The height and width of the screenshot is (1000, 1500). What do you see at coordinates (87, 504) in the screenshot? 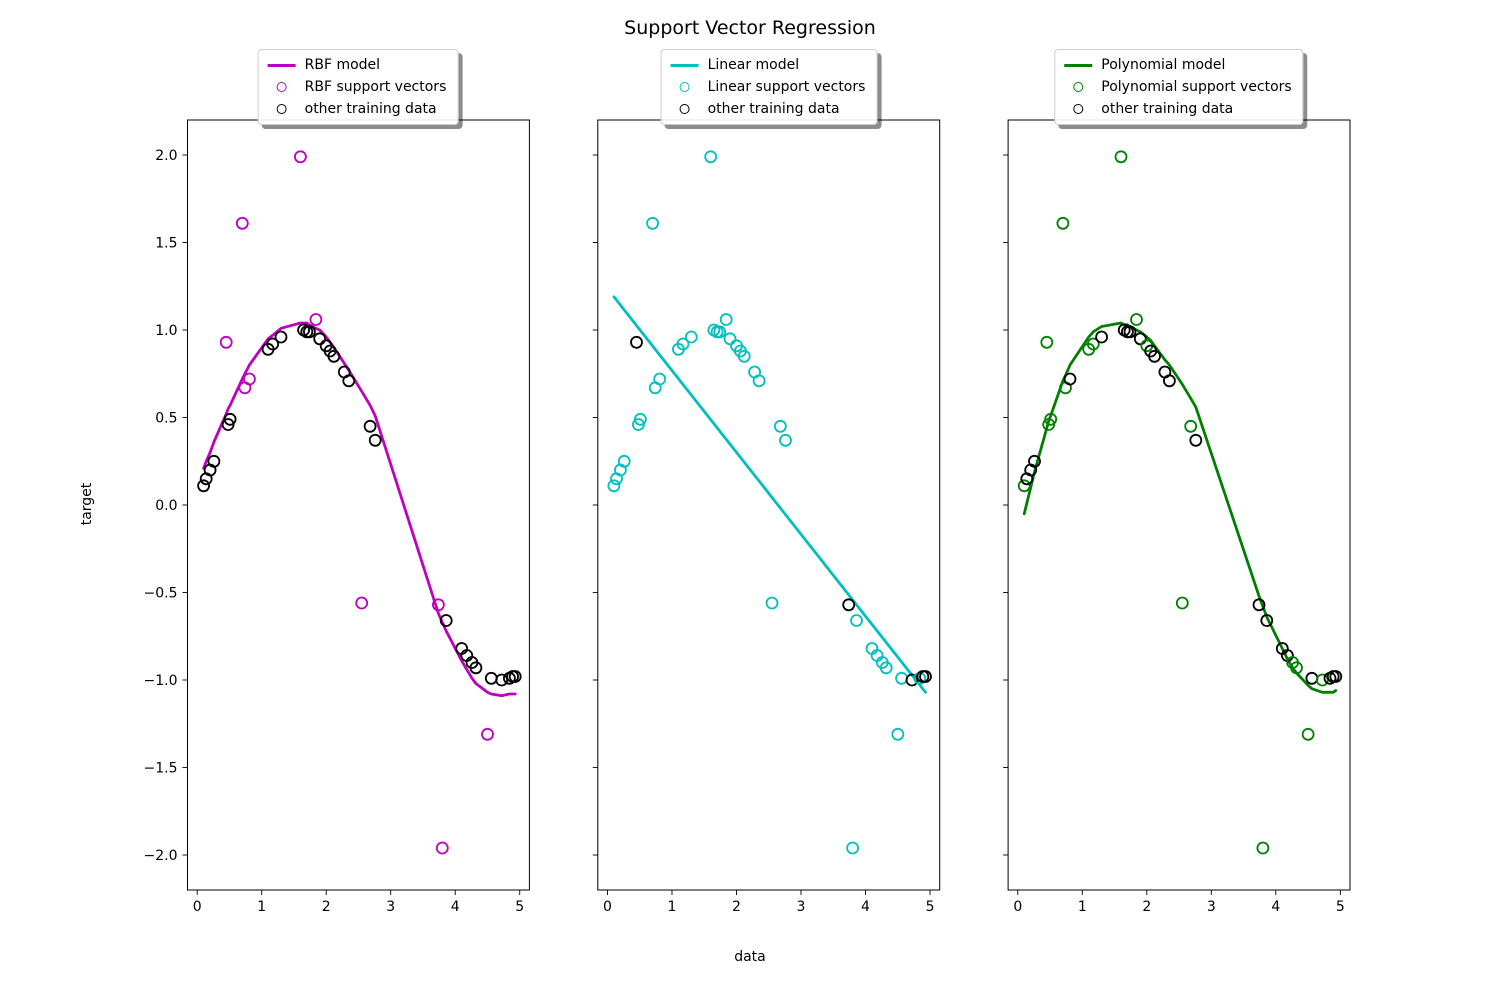
I see `y-axis-label: target` at bounding box center [87, 504].